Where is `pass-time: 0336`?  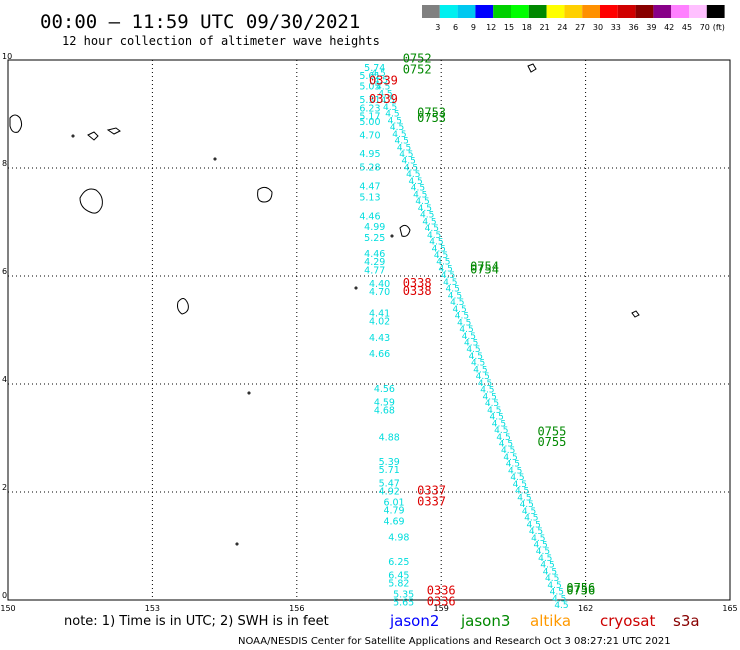
pass-time: 0336 is located at coordinates (441, 601).